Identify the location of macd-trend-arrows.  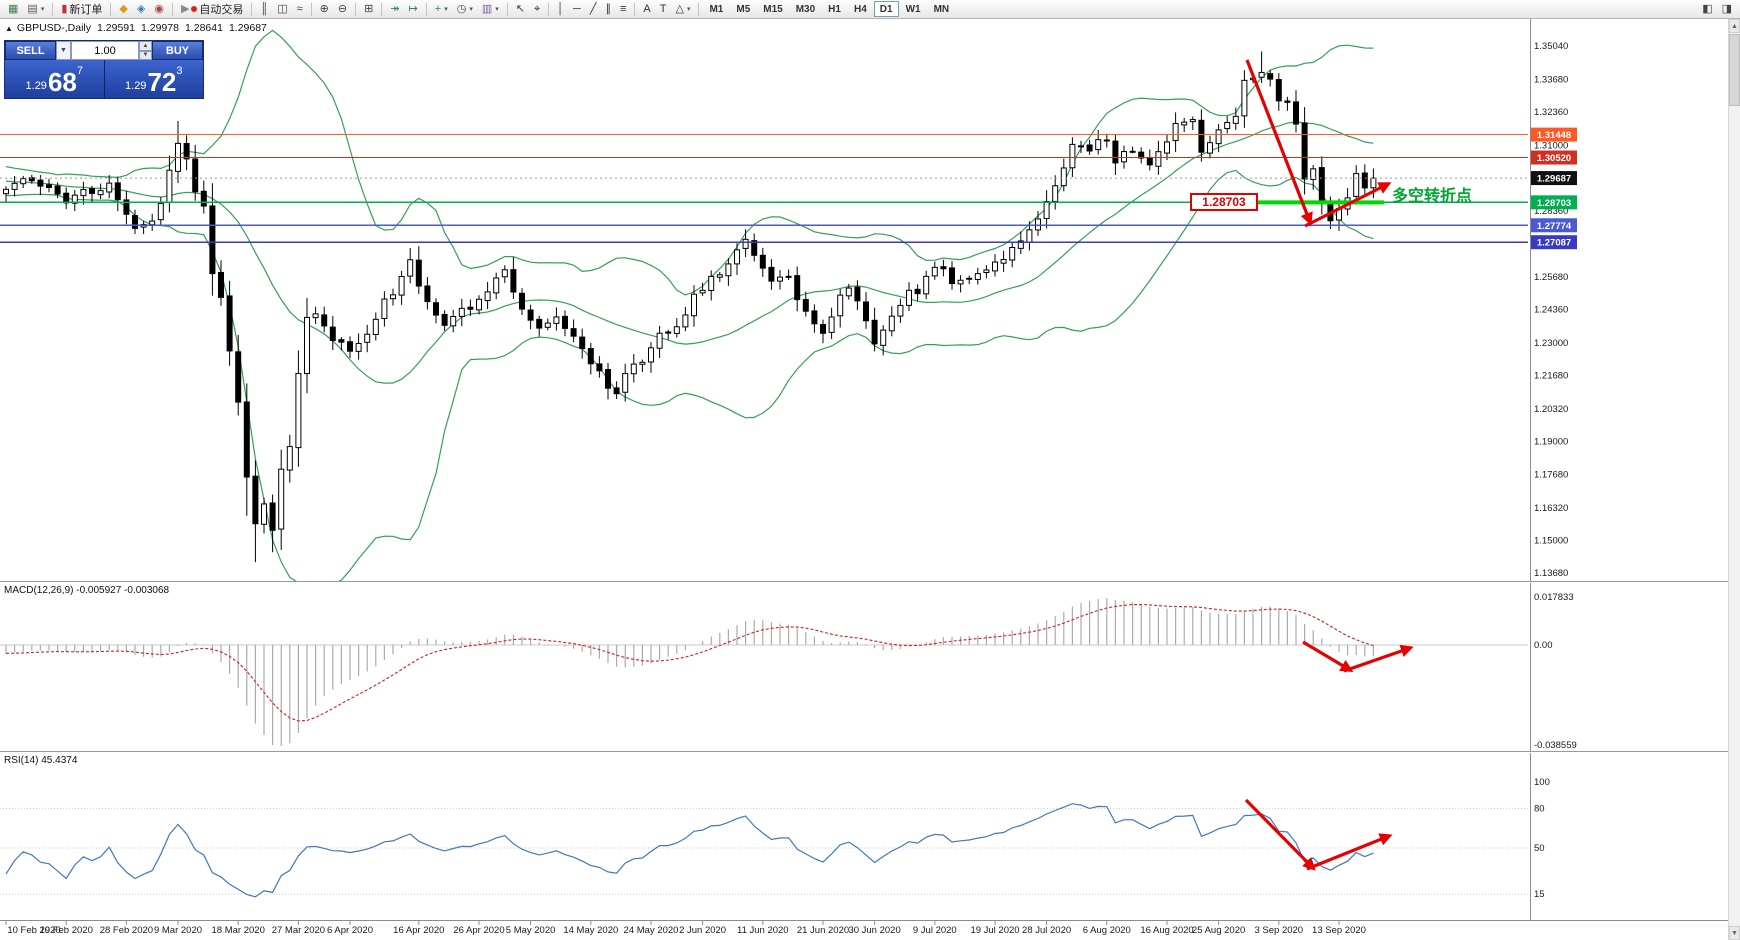
(1358, 656).